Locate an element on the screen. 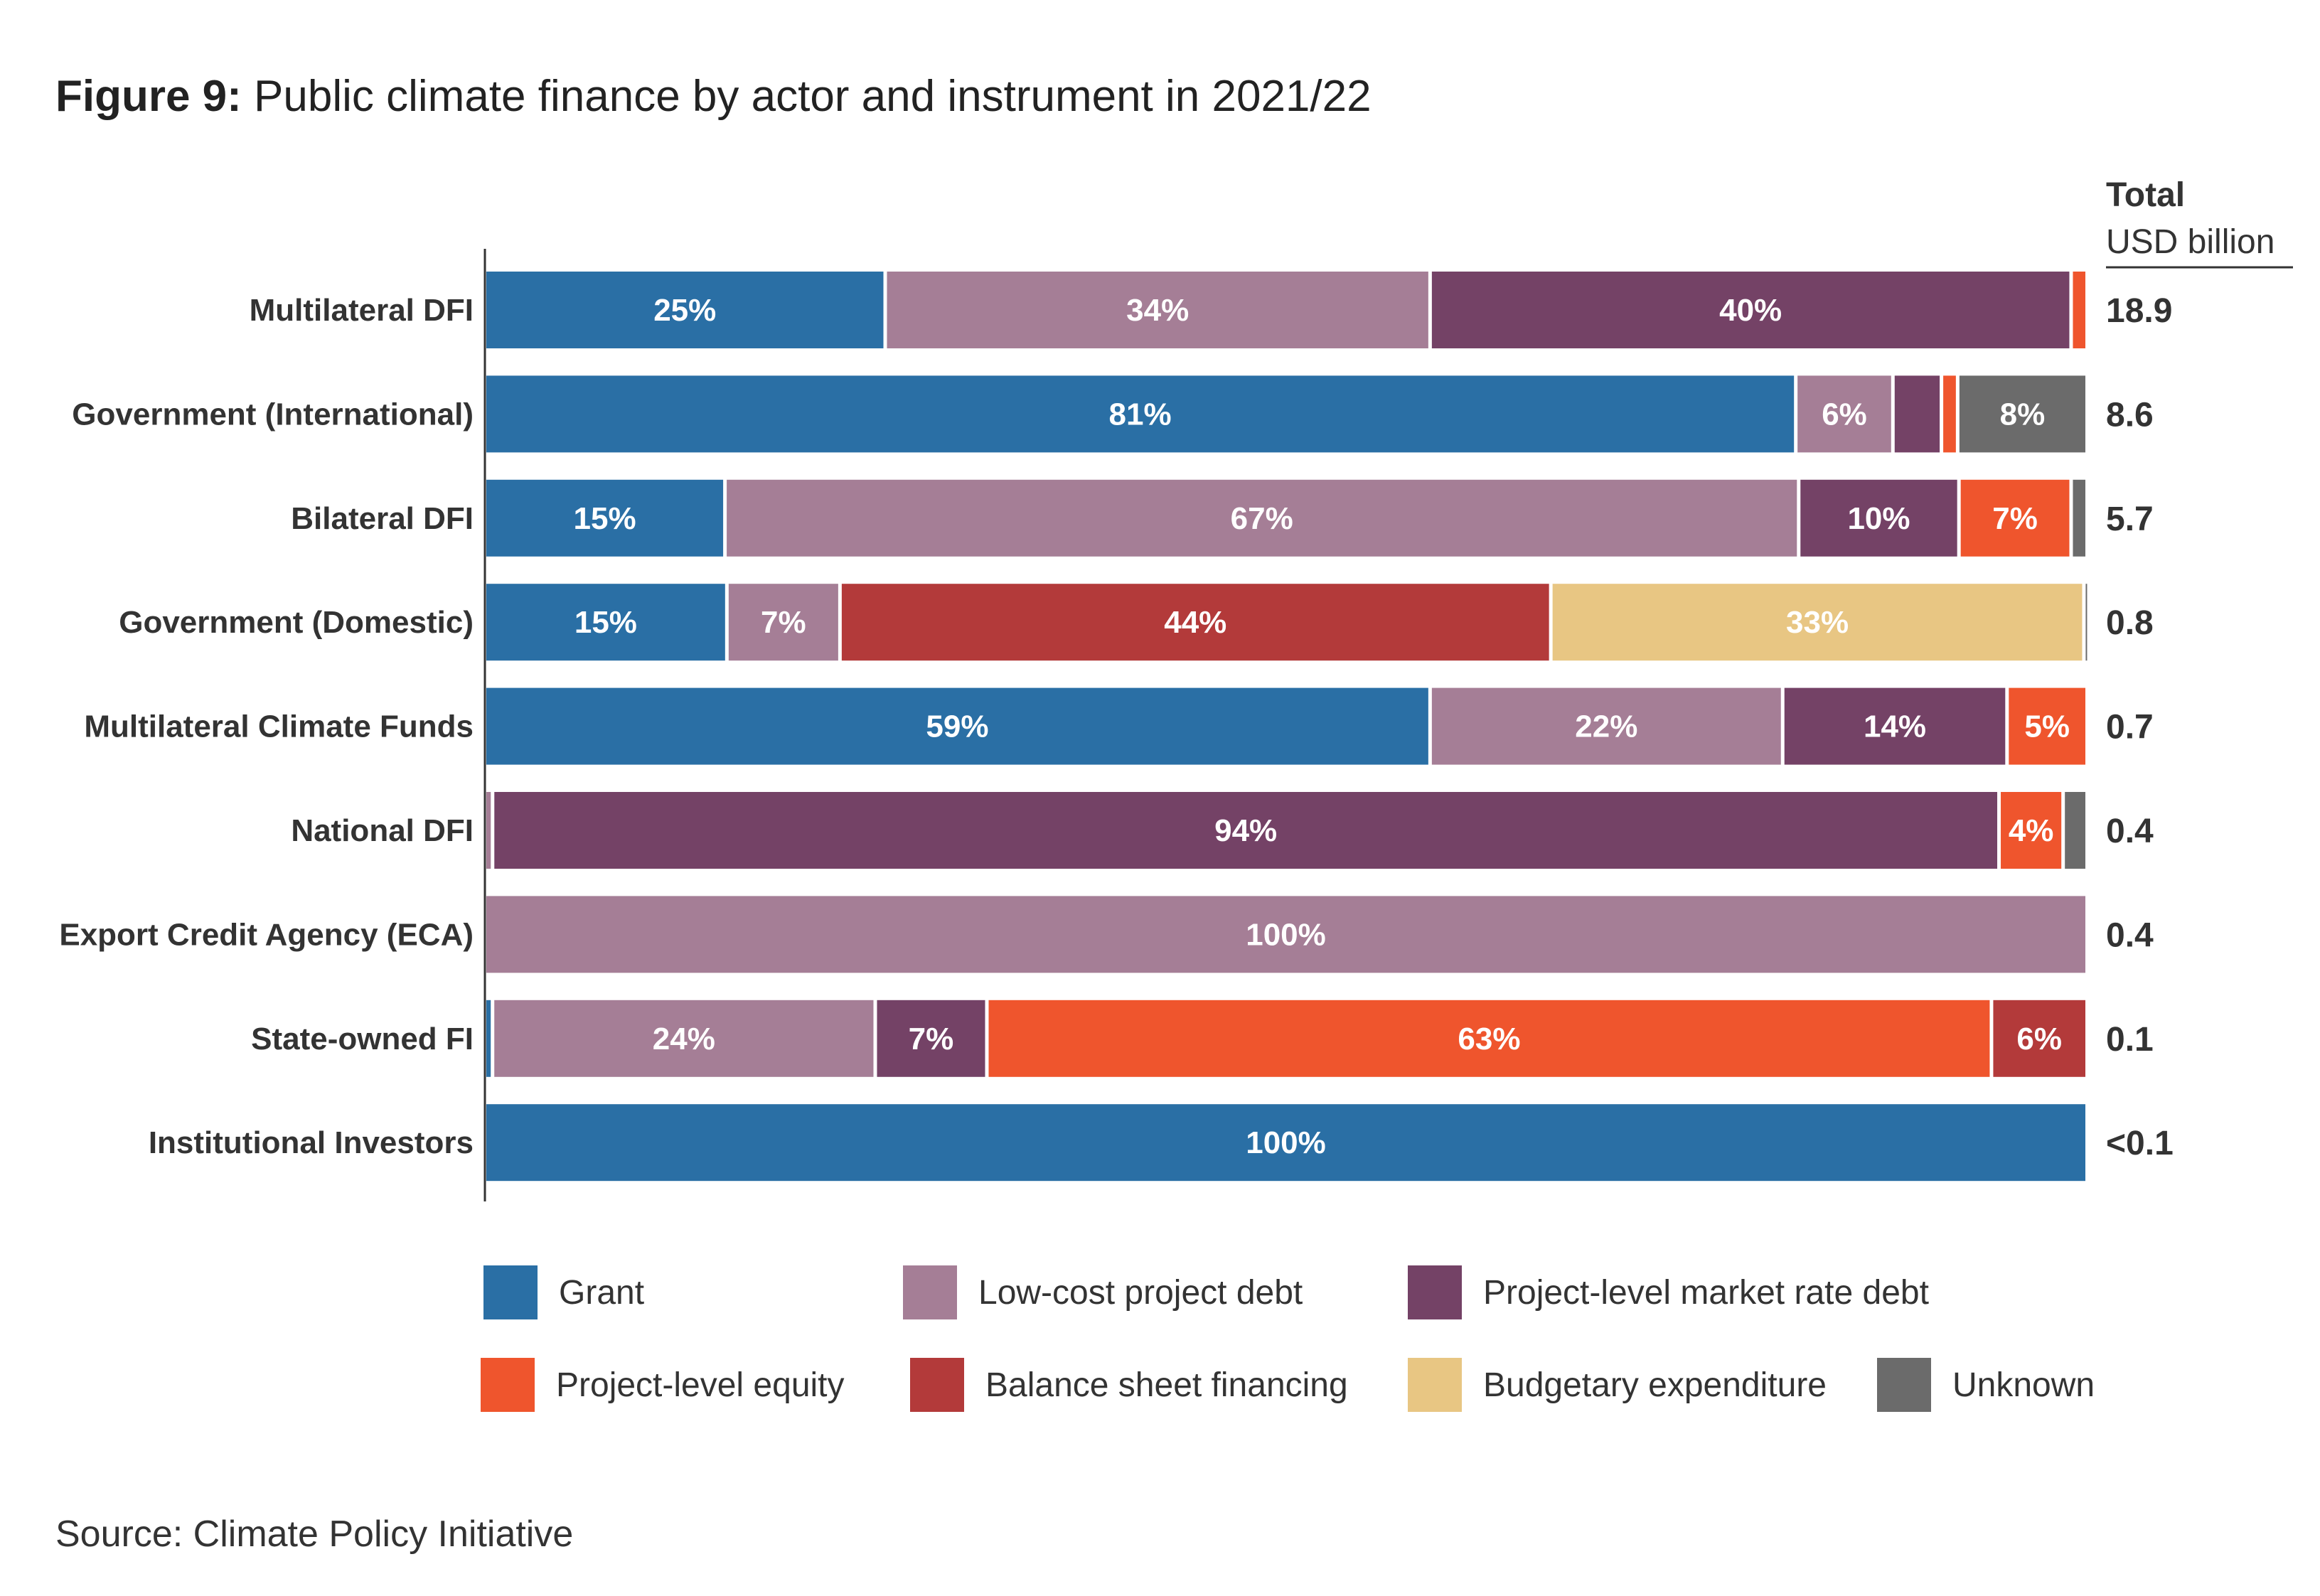  segment-value-label: 34% is located at coordinates (1157, 310).